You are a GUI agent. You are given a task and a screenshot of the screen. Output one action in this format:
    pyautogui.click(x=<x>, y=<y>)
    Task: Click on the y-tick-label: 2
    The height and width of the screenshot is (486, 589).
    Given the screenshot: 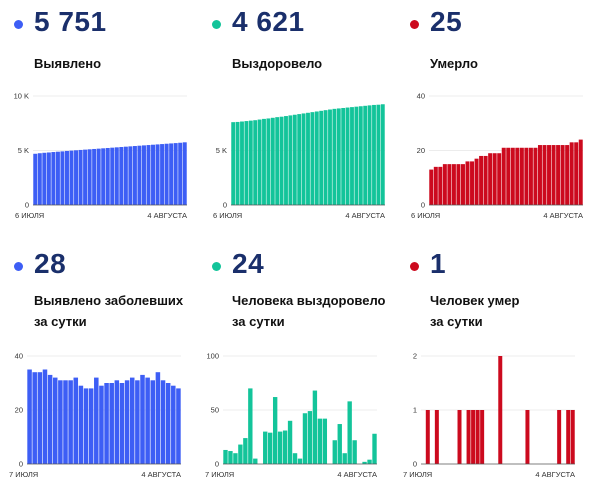 What is the action you would take?
    pyautogui.click(x=415, y=356)
    